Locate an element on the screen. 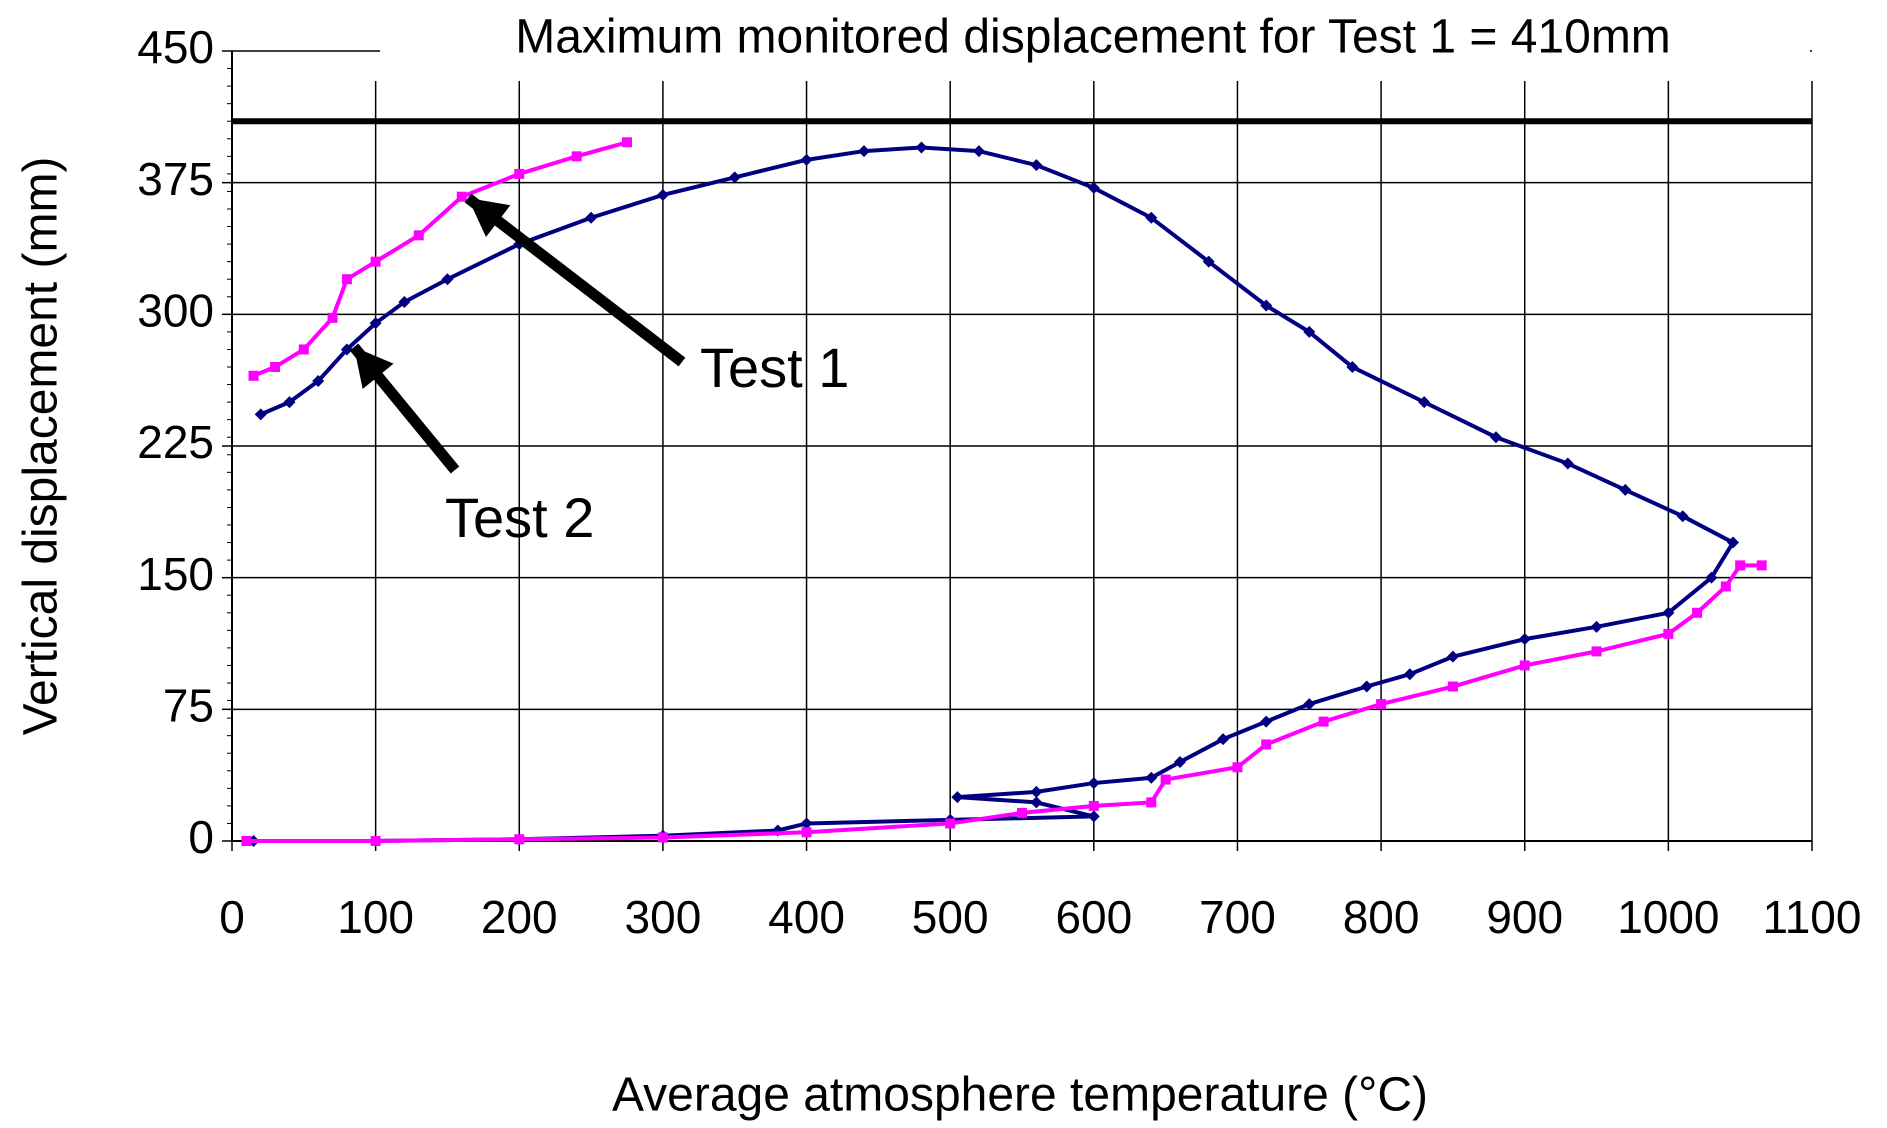 The height and width of the screenshot is (1128, 1887). arrow-shaft is located at coordinates (575, 280).